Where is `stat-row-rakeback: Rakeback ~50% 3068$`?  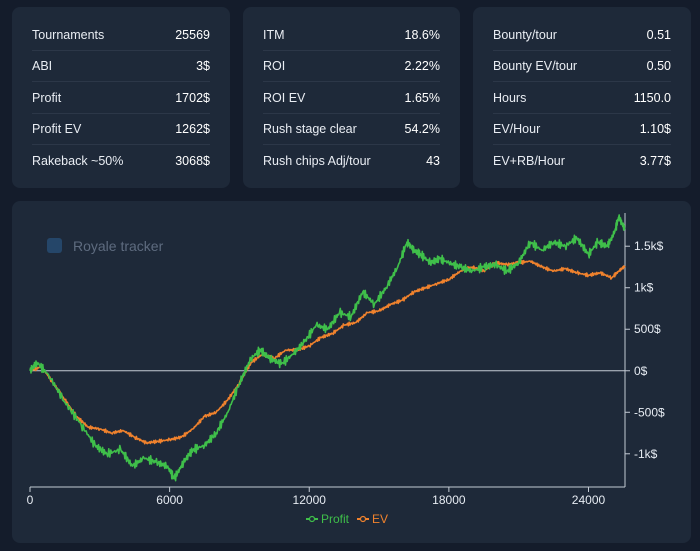
stat-row-rakeback: Rakeback ~50% 3068$ is located at coordinates (121, 160).